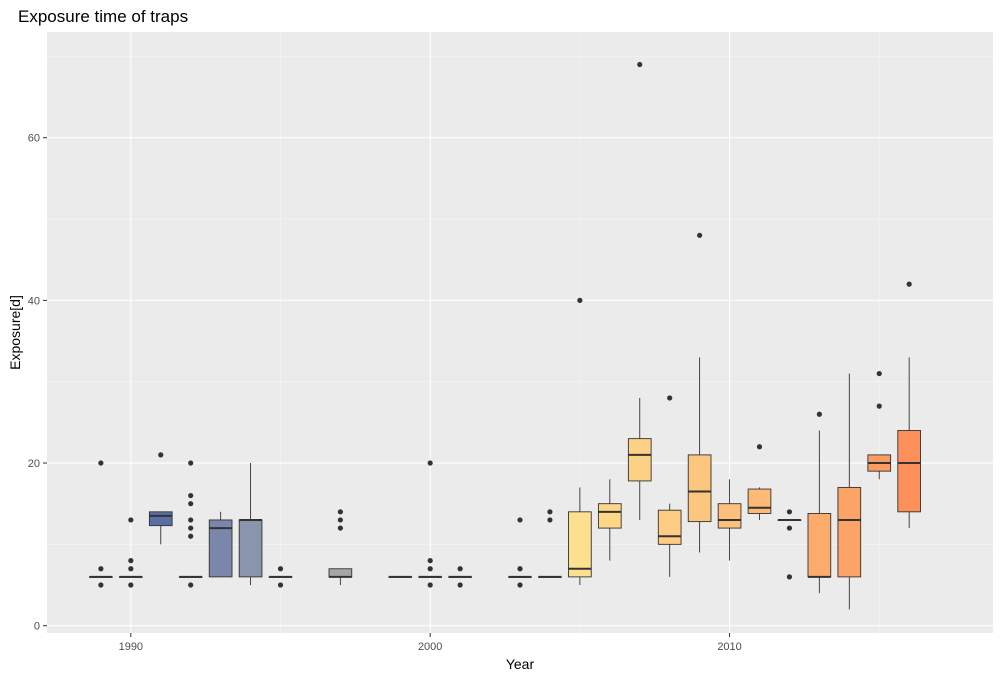  I want to click on x-tick-label: 1990, so click(131, 647).